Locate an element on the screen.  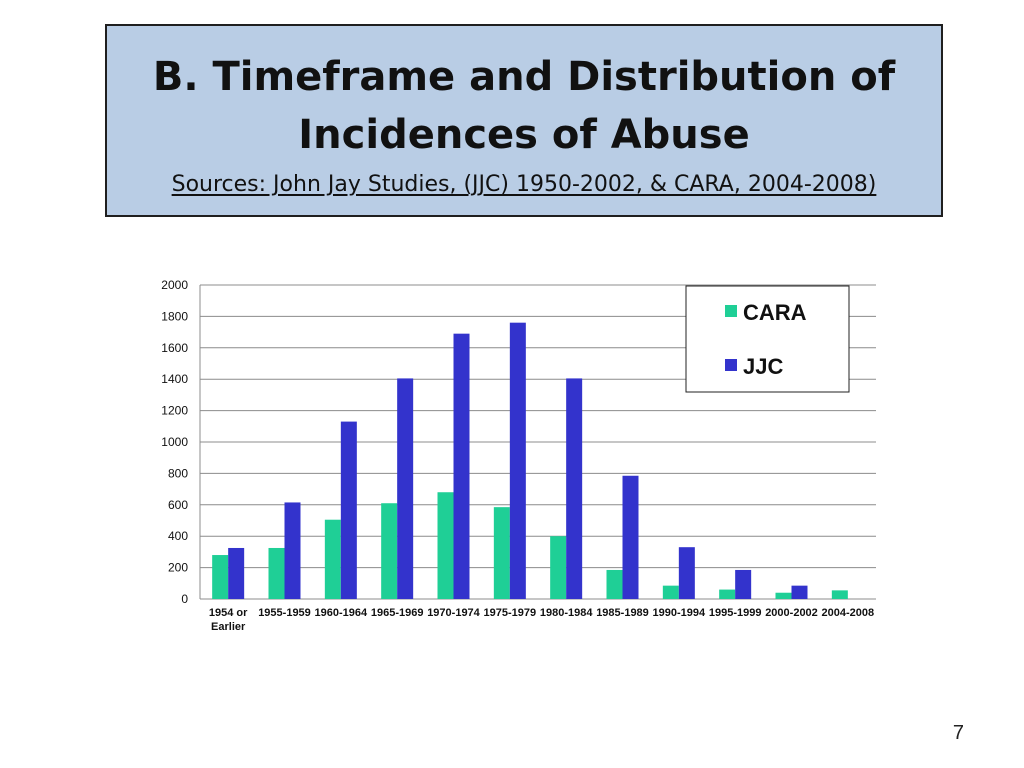
x-tick-label: 1990-1994 is located at coordinates (679, 613).